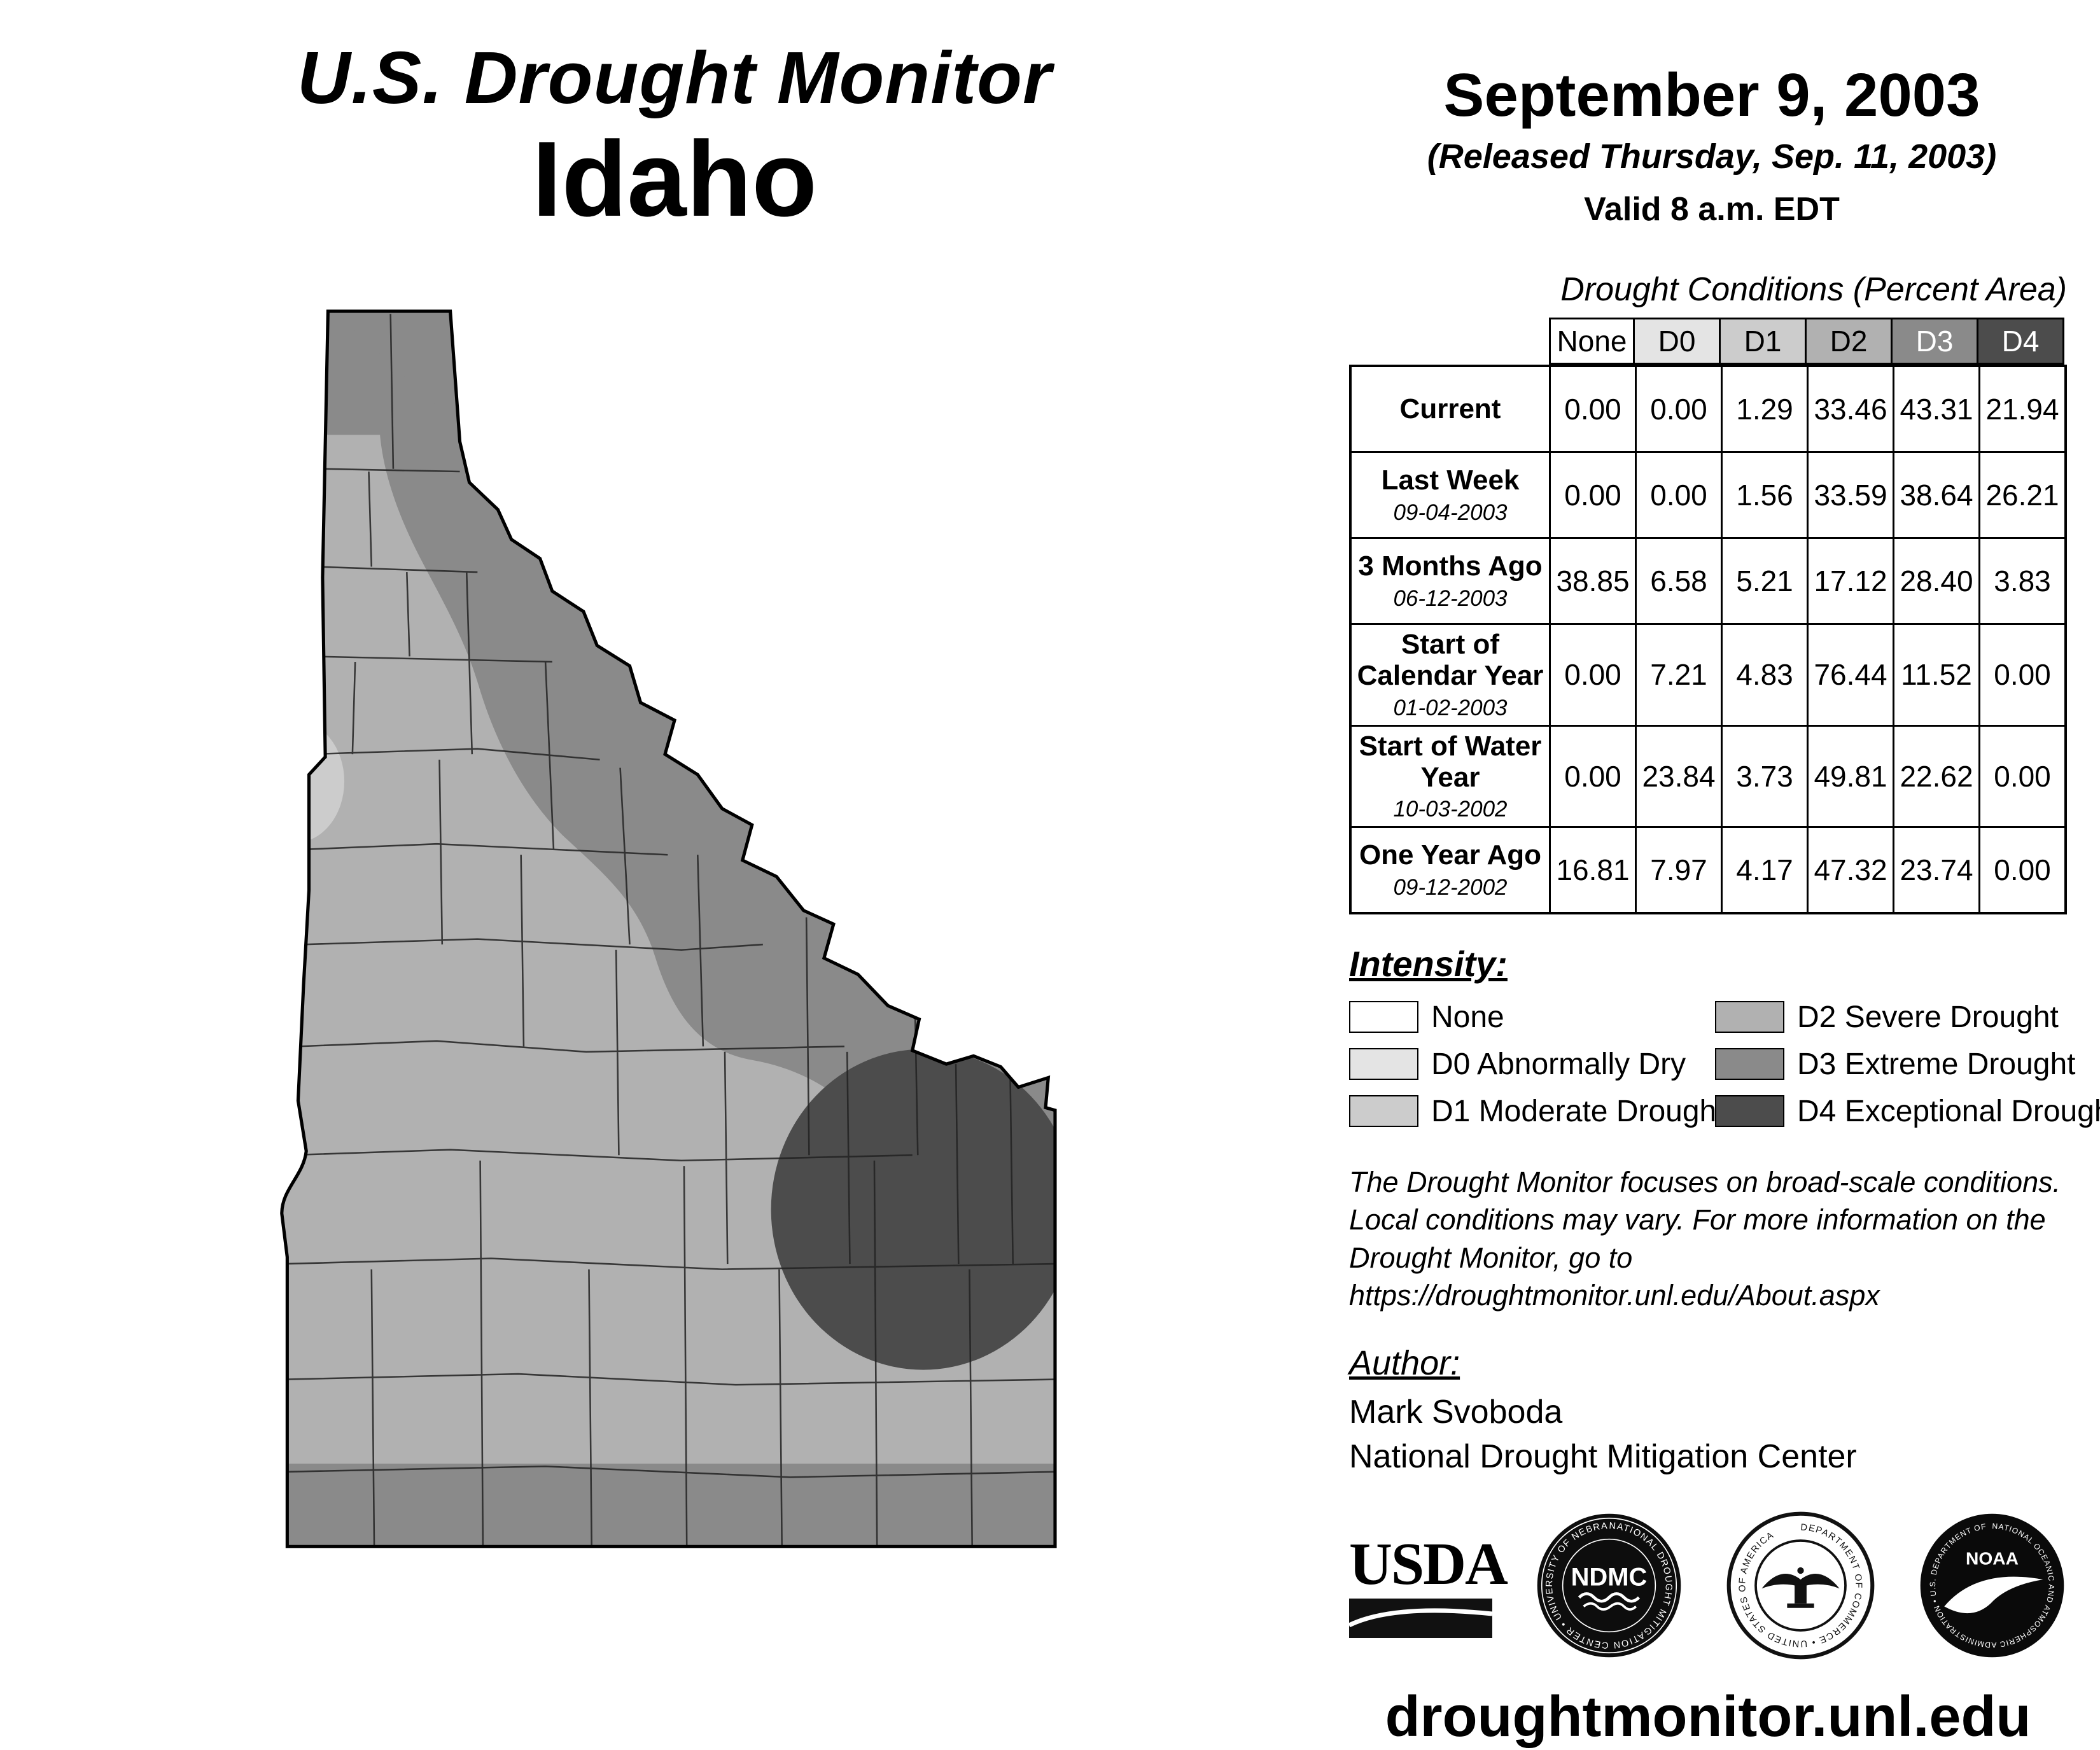 The width and height of the screenshot is (2100, 1750). Describe the element at coordinates (1935, 581) in the screenshot. I see `value-cell: 28.40` at that location.